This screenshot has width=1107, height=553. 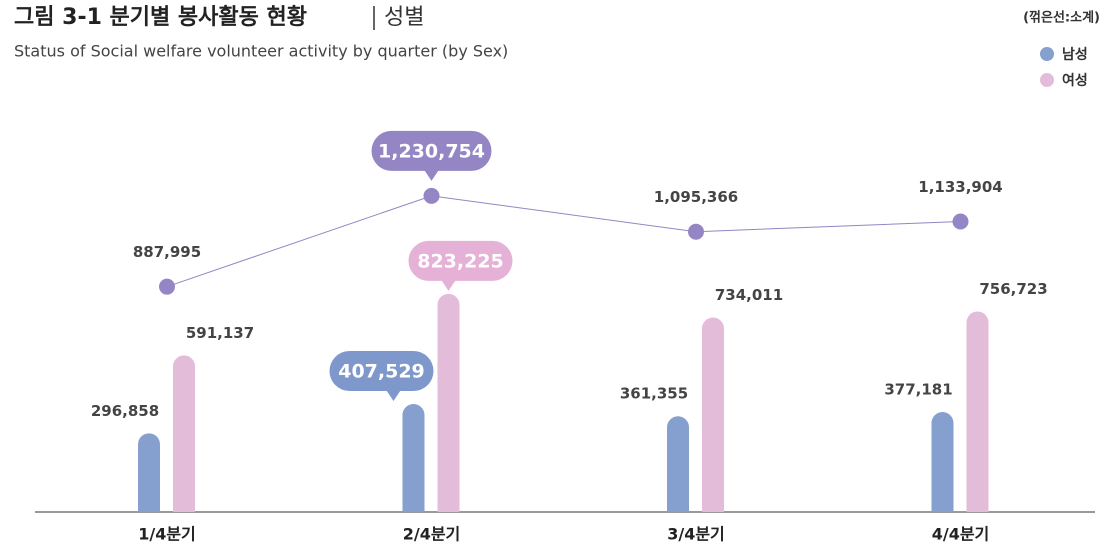 I want to click on x-tick-label: 3/4분기, so click(x=696, y=534).